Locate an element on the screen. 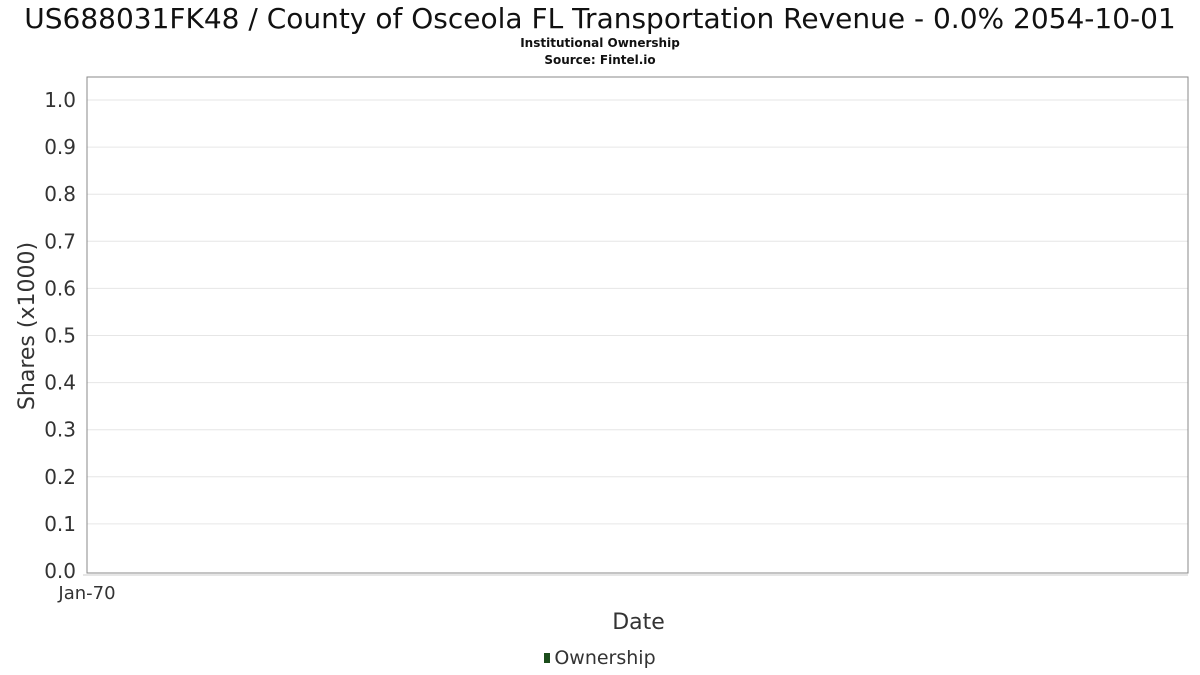 The image size is (1200, 675). y-tick-label: 0.4 is located at coordinates (60, 383).